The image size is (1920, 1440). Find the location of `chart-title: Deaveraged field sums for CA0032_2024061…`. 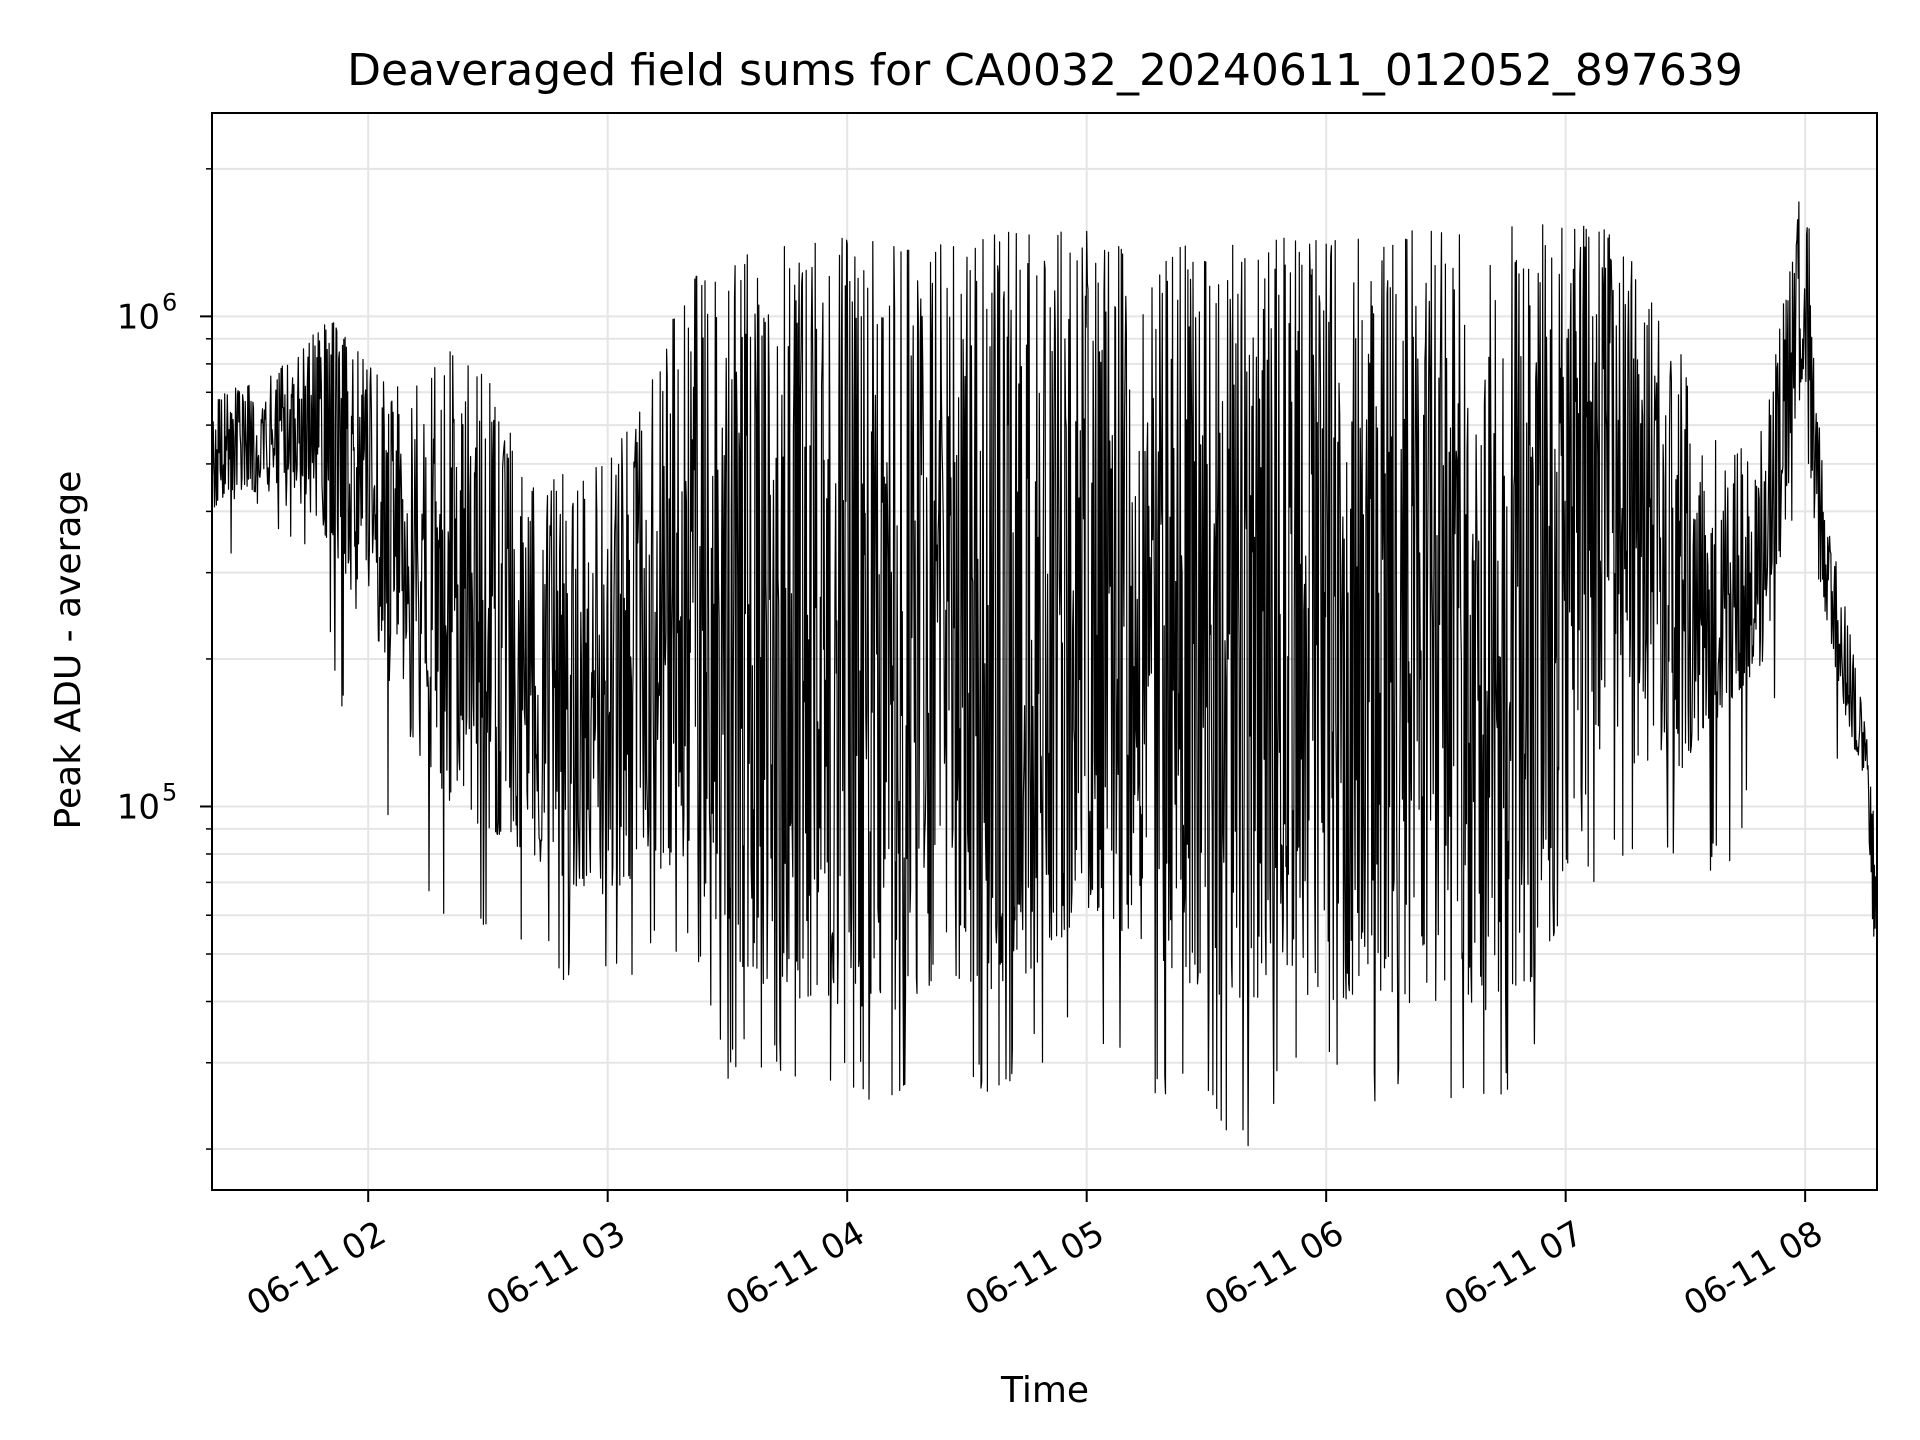

chart-title: Deaveraged field sums for CA0032_2024061… is located at coordinates (1045, 70).